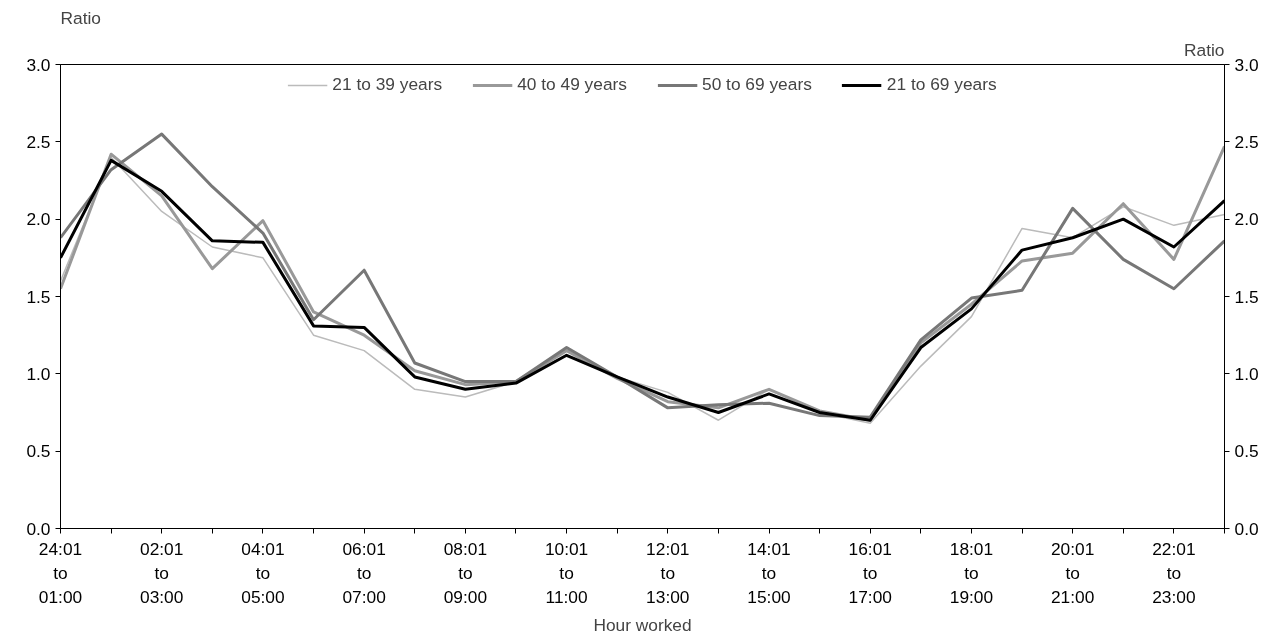  Describe the element at coordinates (60, 572) in the screenshot. I see `x-tick-label: 24:01 to 01:00` at that location.